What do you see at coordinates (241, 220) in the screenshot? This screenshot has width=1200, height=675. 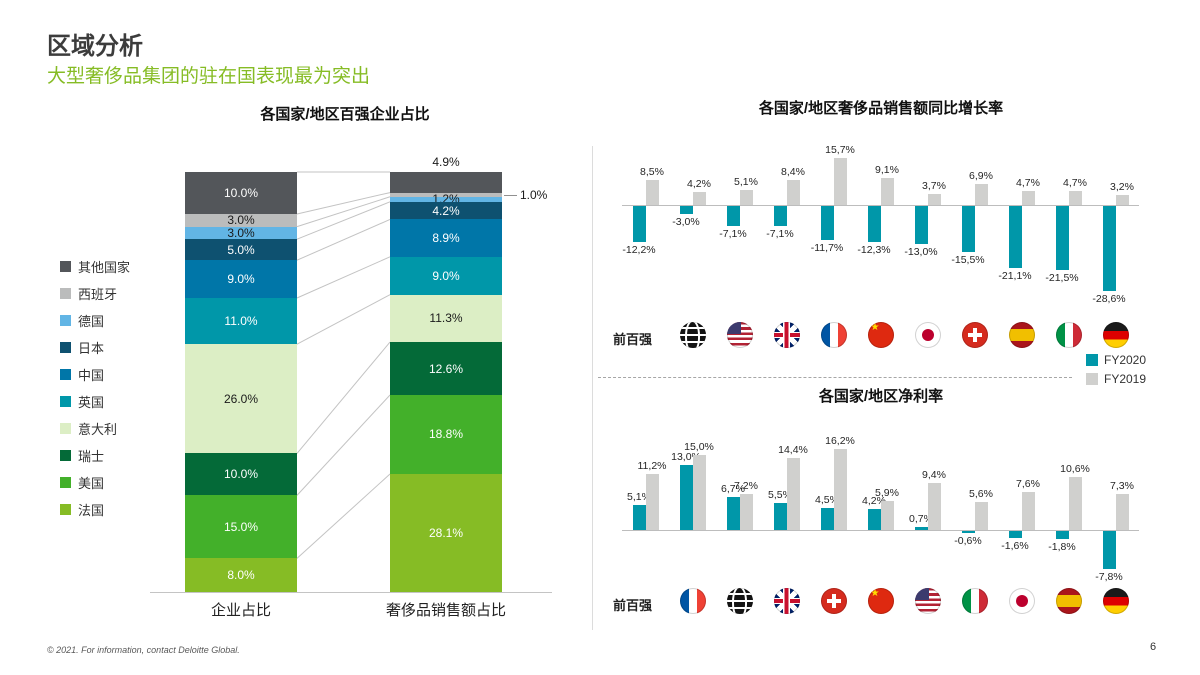 I see `stack-segment-西班牙: 3.0%` at bounding box center [241, 220].